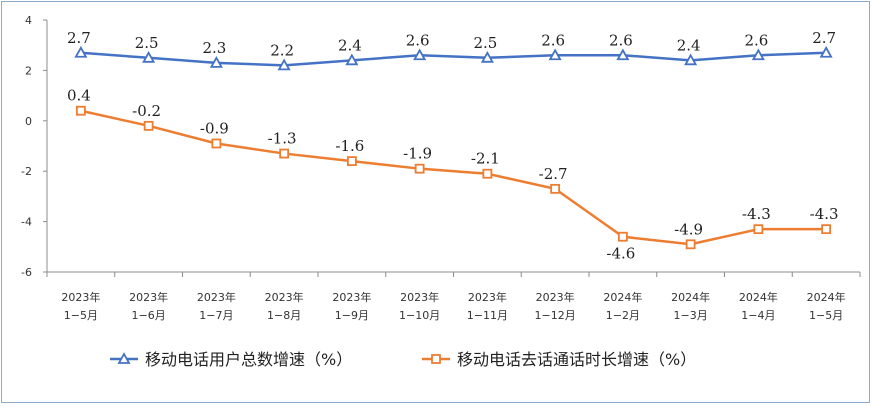 The image size is (873, 406). What do you see at coordinates (248, 359) in the screenshot?
I see `legend-label-1: 移动电话用户总数增速（%）` at bounding box center [248, 359].